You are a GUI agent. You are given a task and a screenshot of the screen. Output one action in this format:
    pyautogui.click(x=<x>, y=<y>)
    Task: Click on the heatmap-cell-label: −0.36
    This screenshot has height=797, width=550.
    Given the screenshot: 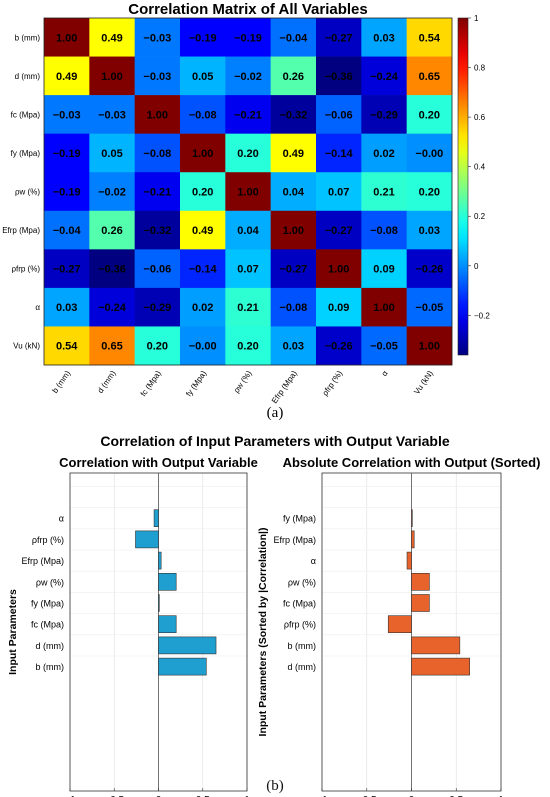 What is the action you would take?
    pyautogui.click(x=339, y=77)
    